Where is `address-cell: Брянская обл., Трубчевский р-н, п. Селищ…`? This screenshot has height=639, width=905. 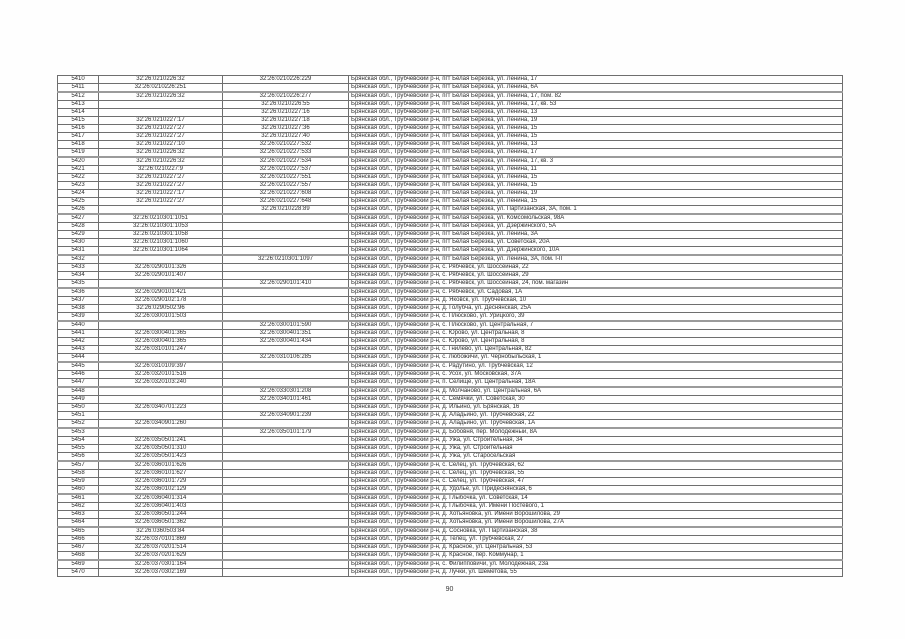 address-cell: Брянская обл., Трубчевский р-н, п. Селищ… is located at coordinates (595, 383).